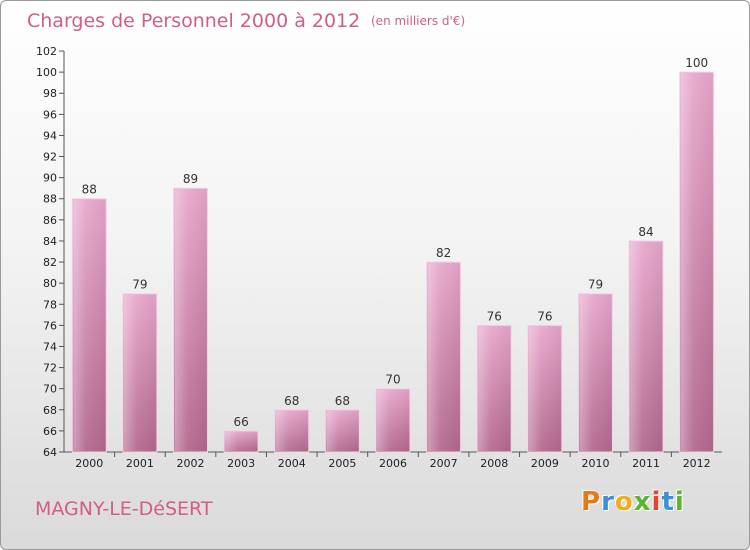 The height and width of the screenshot is (550, 750). Describe the element at coordinates (624, 502) in the screenshot. I see `logo-letter: o` at that location.